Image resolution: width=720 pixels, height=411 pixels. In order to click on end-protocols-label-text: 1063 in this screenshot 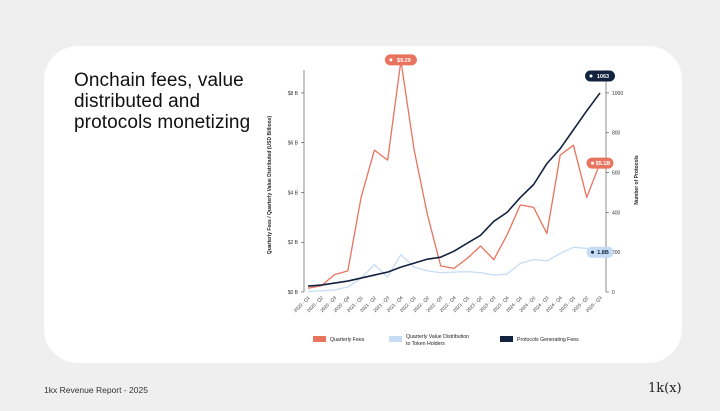, I will do `click(603, 77)`.